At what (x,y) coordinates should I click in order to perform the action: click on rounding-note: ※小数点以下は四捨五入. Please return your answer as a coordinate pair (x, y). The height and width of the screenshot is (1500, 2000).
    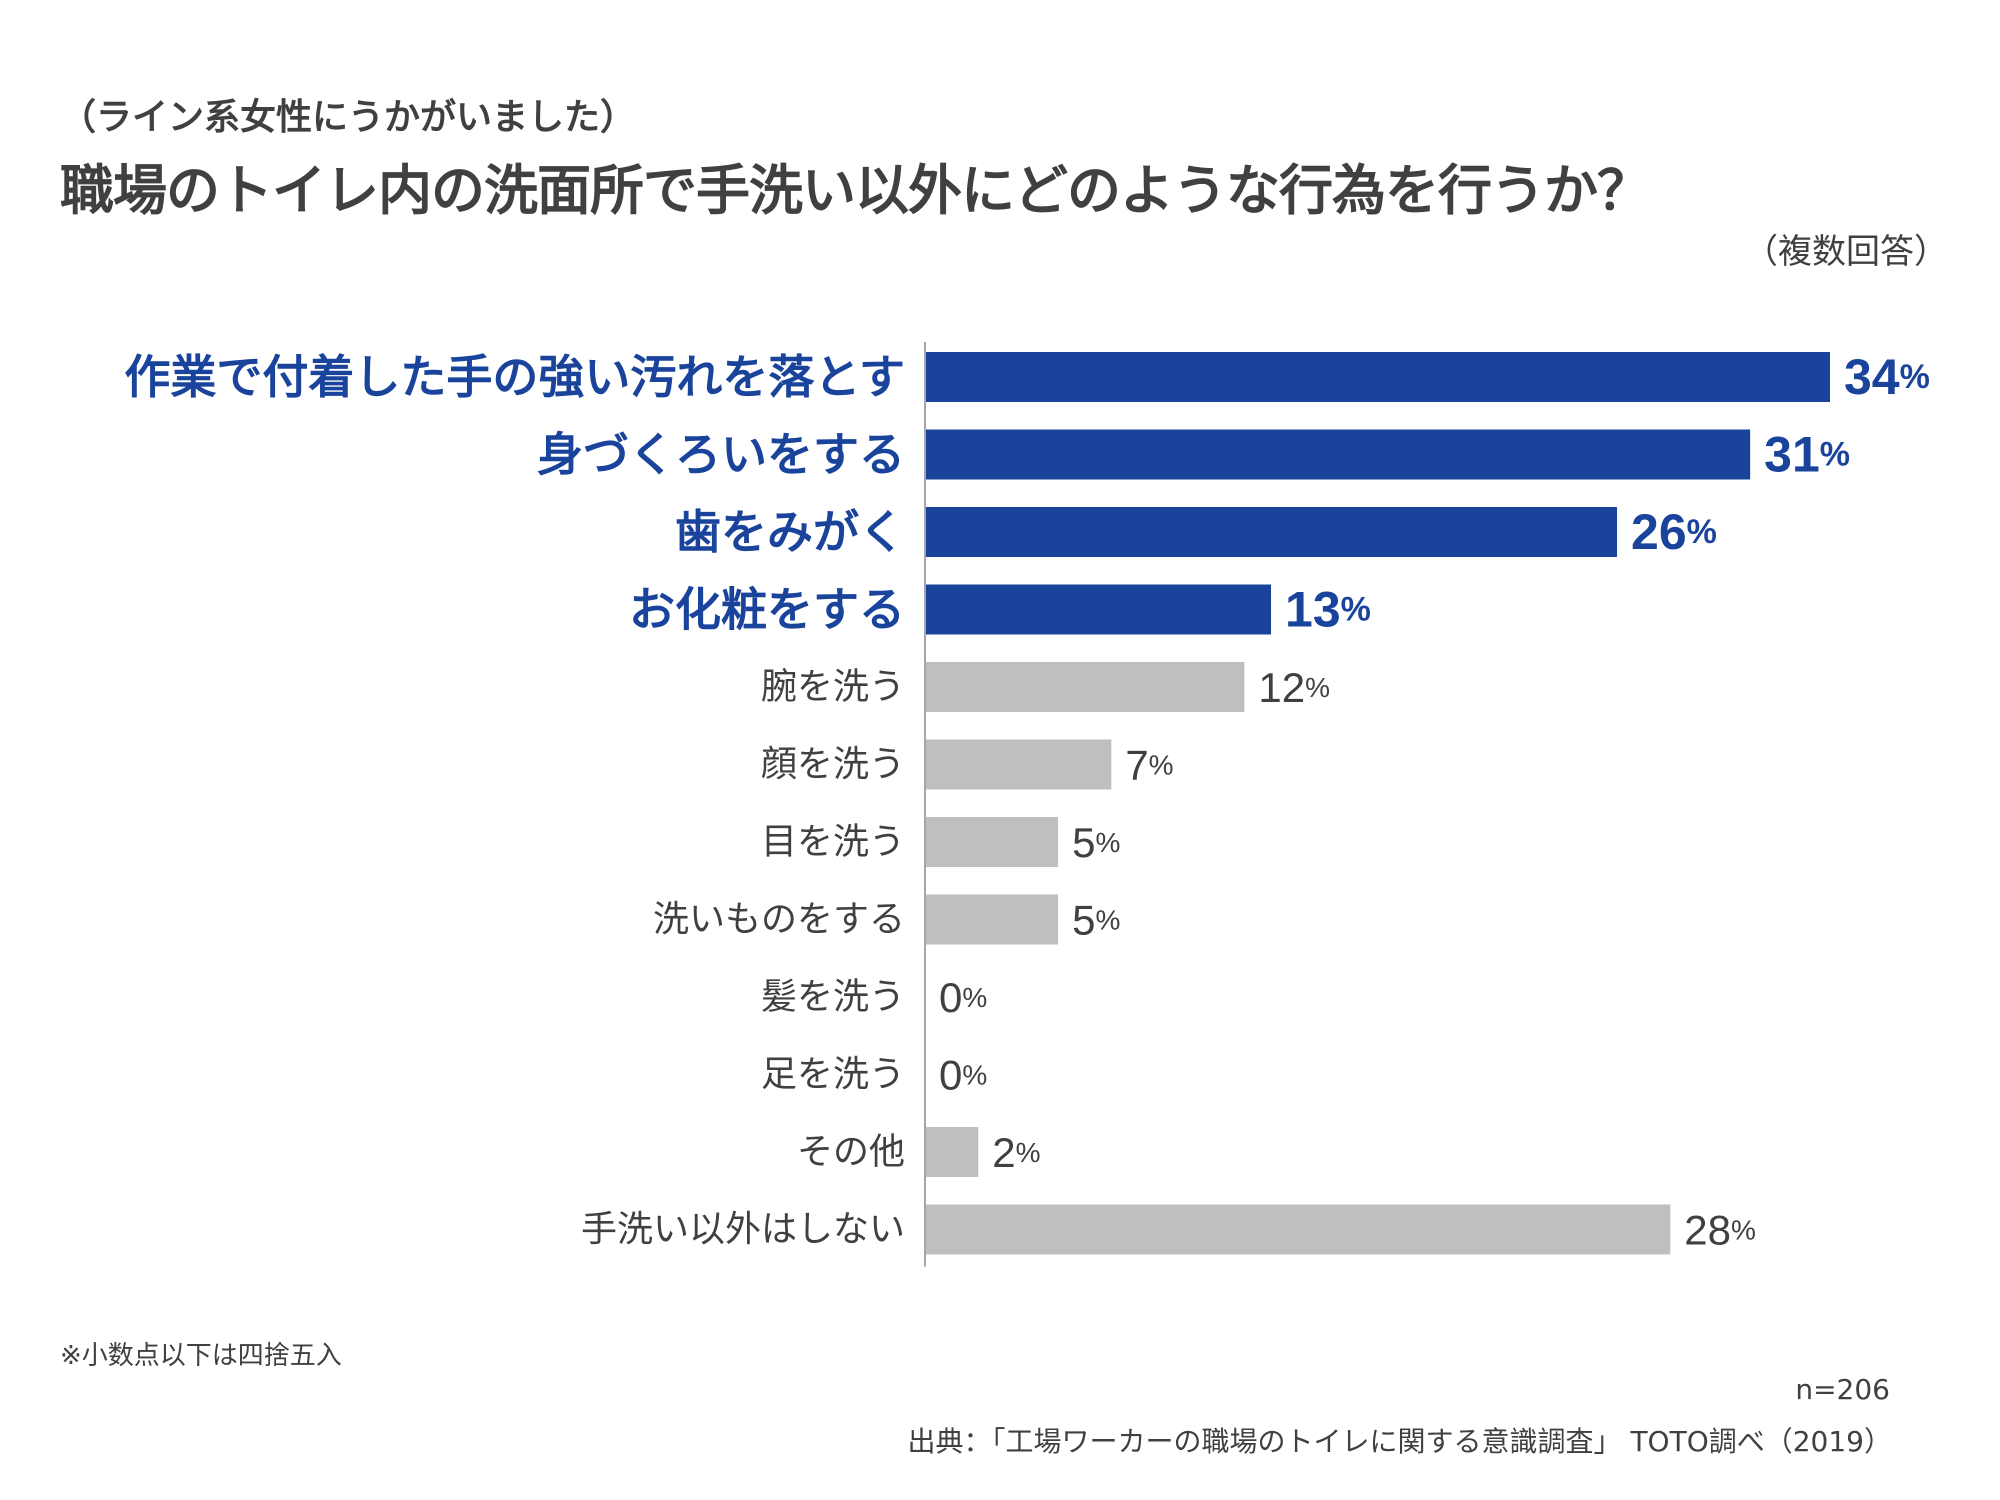
    Looking at the image, I should click on (201, 1356).